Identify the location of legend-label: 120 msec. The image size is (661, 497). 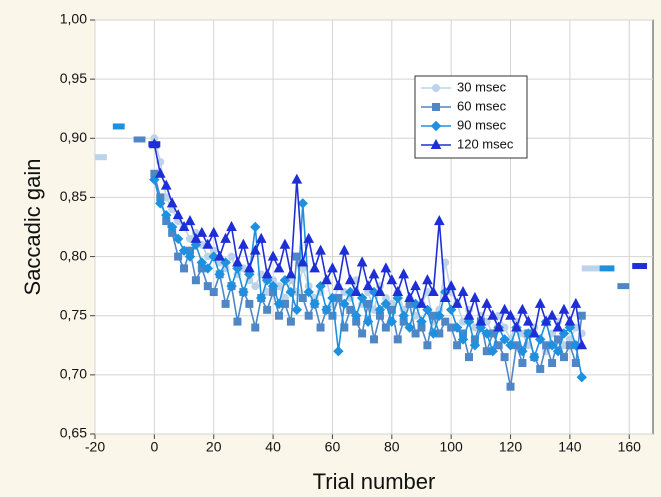
(485, 143).